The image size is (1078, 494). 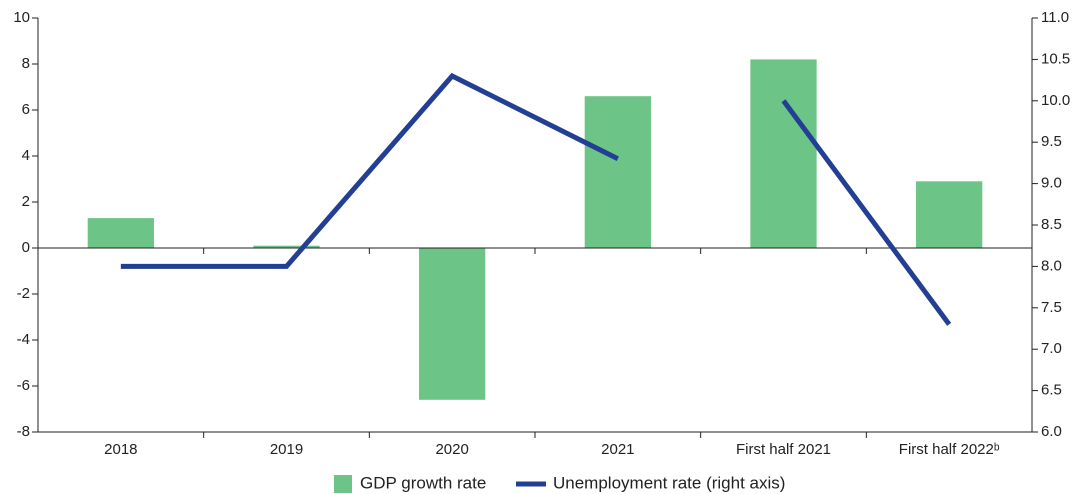 What do you see at coordinates (1051, 265) in the screenshot?
I see `y2-tick-label: 8.0` at bounding box center [1051, 265].